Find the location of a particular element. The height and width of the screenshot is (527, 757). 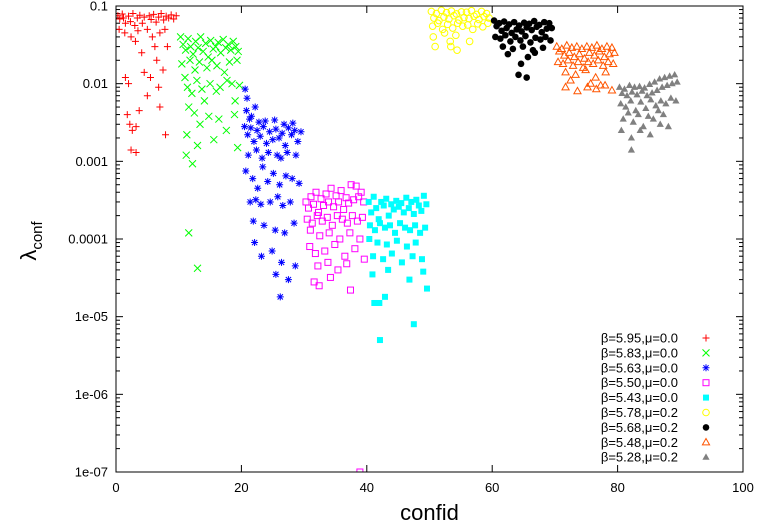

x-tick-label: 20 is located at coordinates (241, 487).